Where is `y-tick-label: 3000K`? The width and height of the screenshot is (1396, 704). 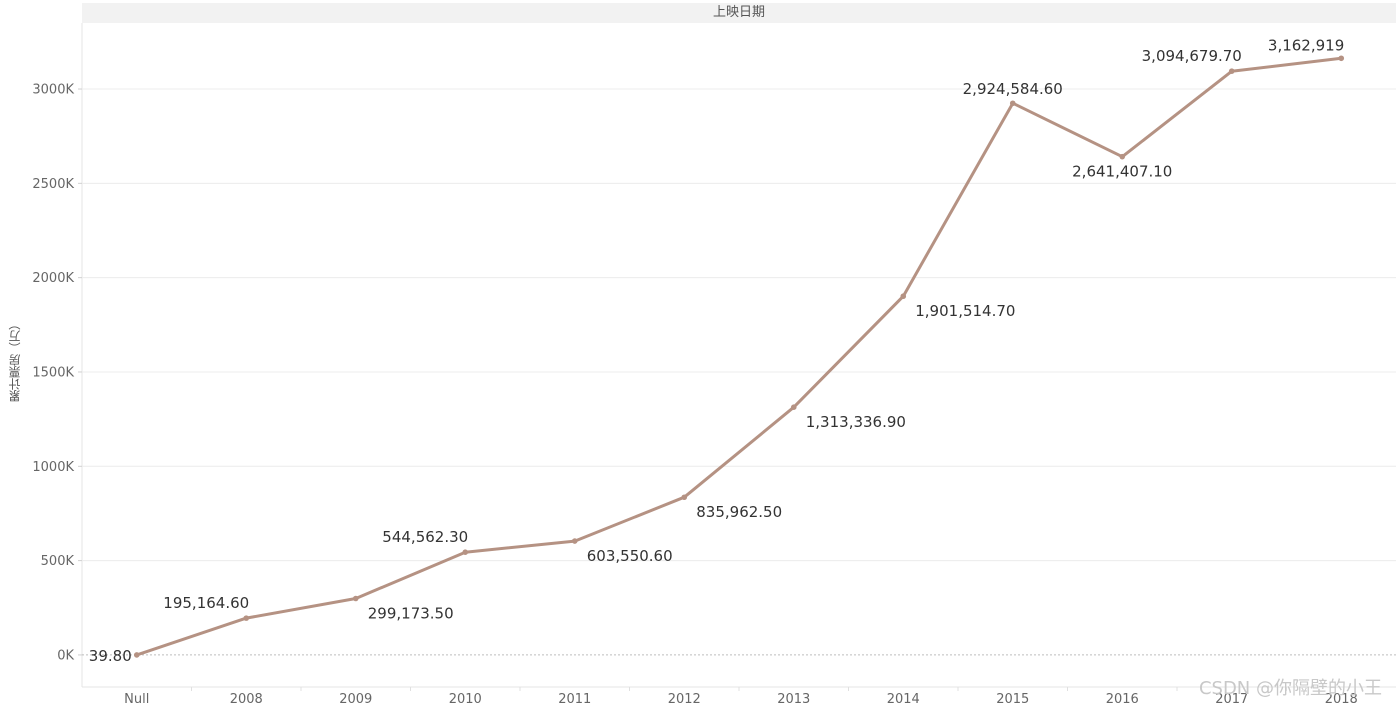
y-tick-label: 3000K is located at coordinates (53, 90).